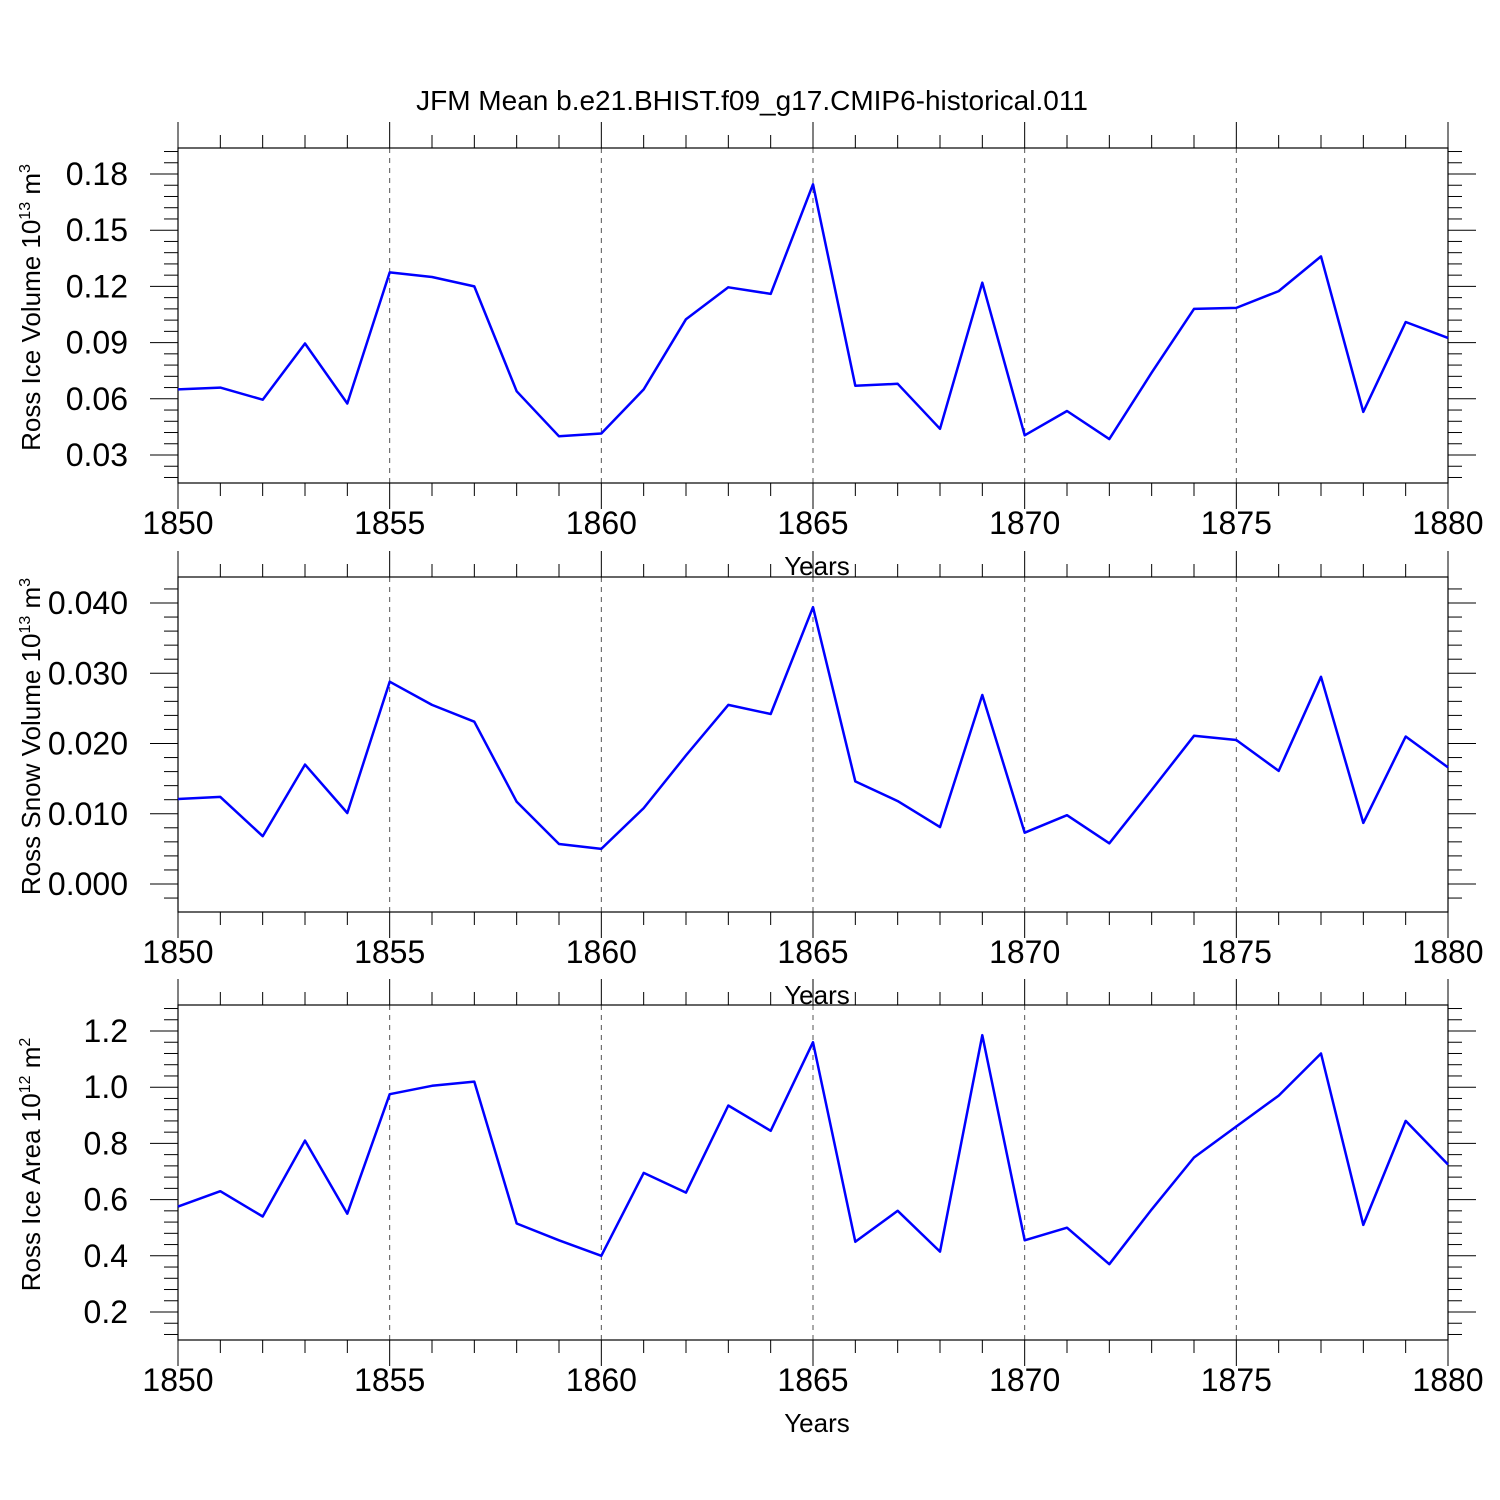  What do you see at coordinates (106, 1143) in the screenshot?
I see `y-tick-label: 0.8` at bounding box center [106, 1143].